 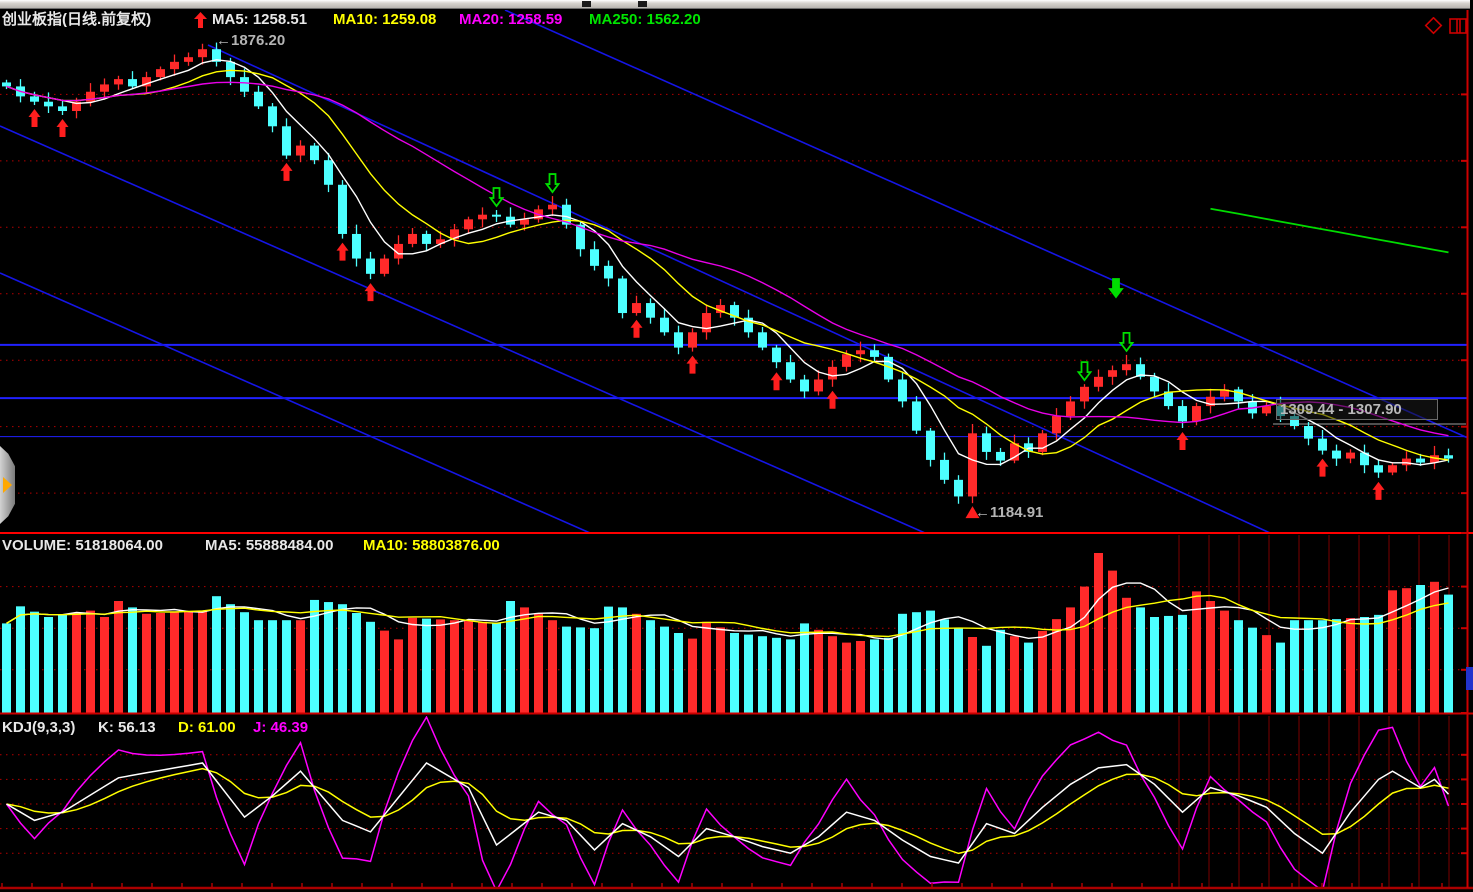 I want to click on kdj-j-label: J: 46.39, so click(x=281, y=727).